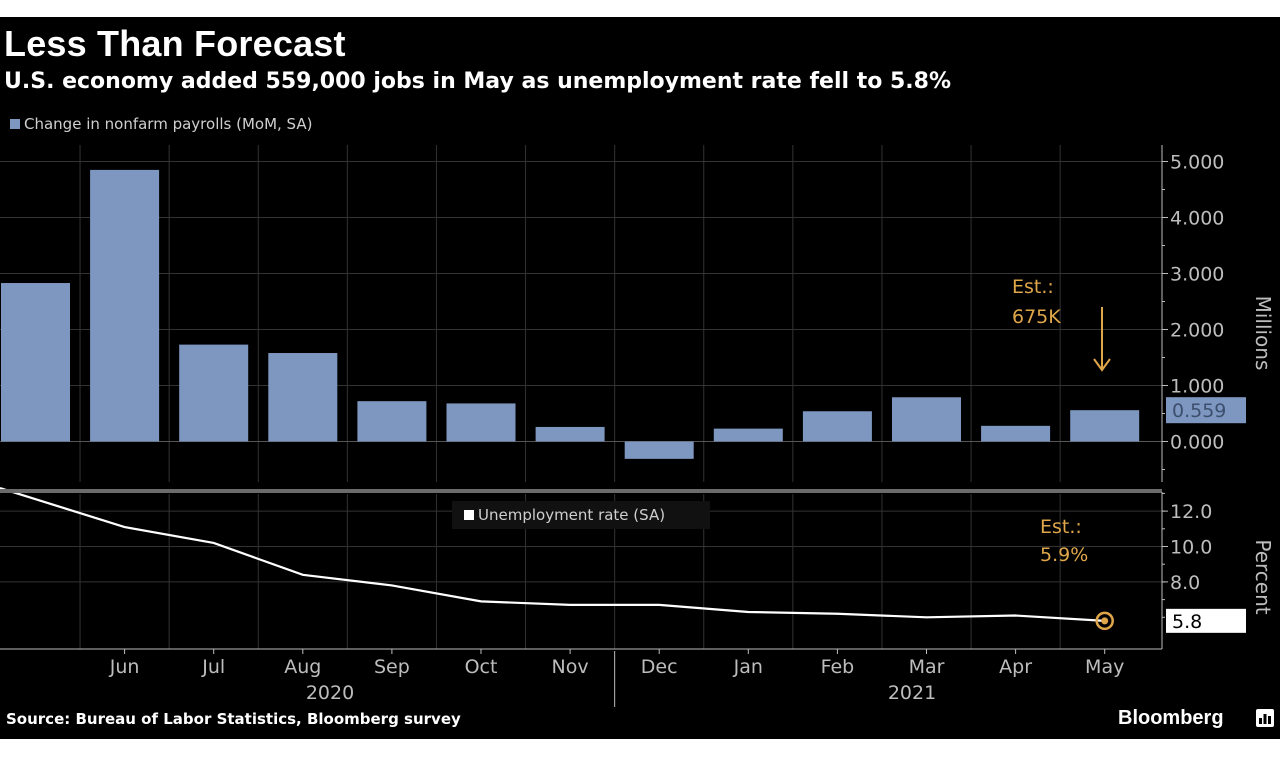 Image resolution: width=1280 pixels, height=782 pixels. What do you see at coordinates (1197, 275) in the screenshot?
I see `y-tick-label: 3.000` at bounding box center [1197, 275].